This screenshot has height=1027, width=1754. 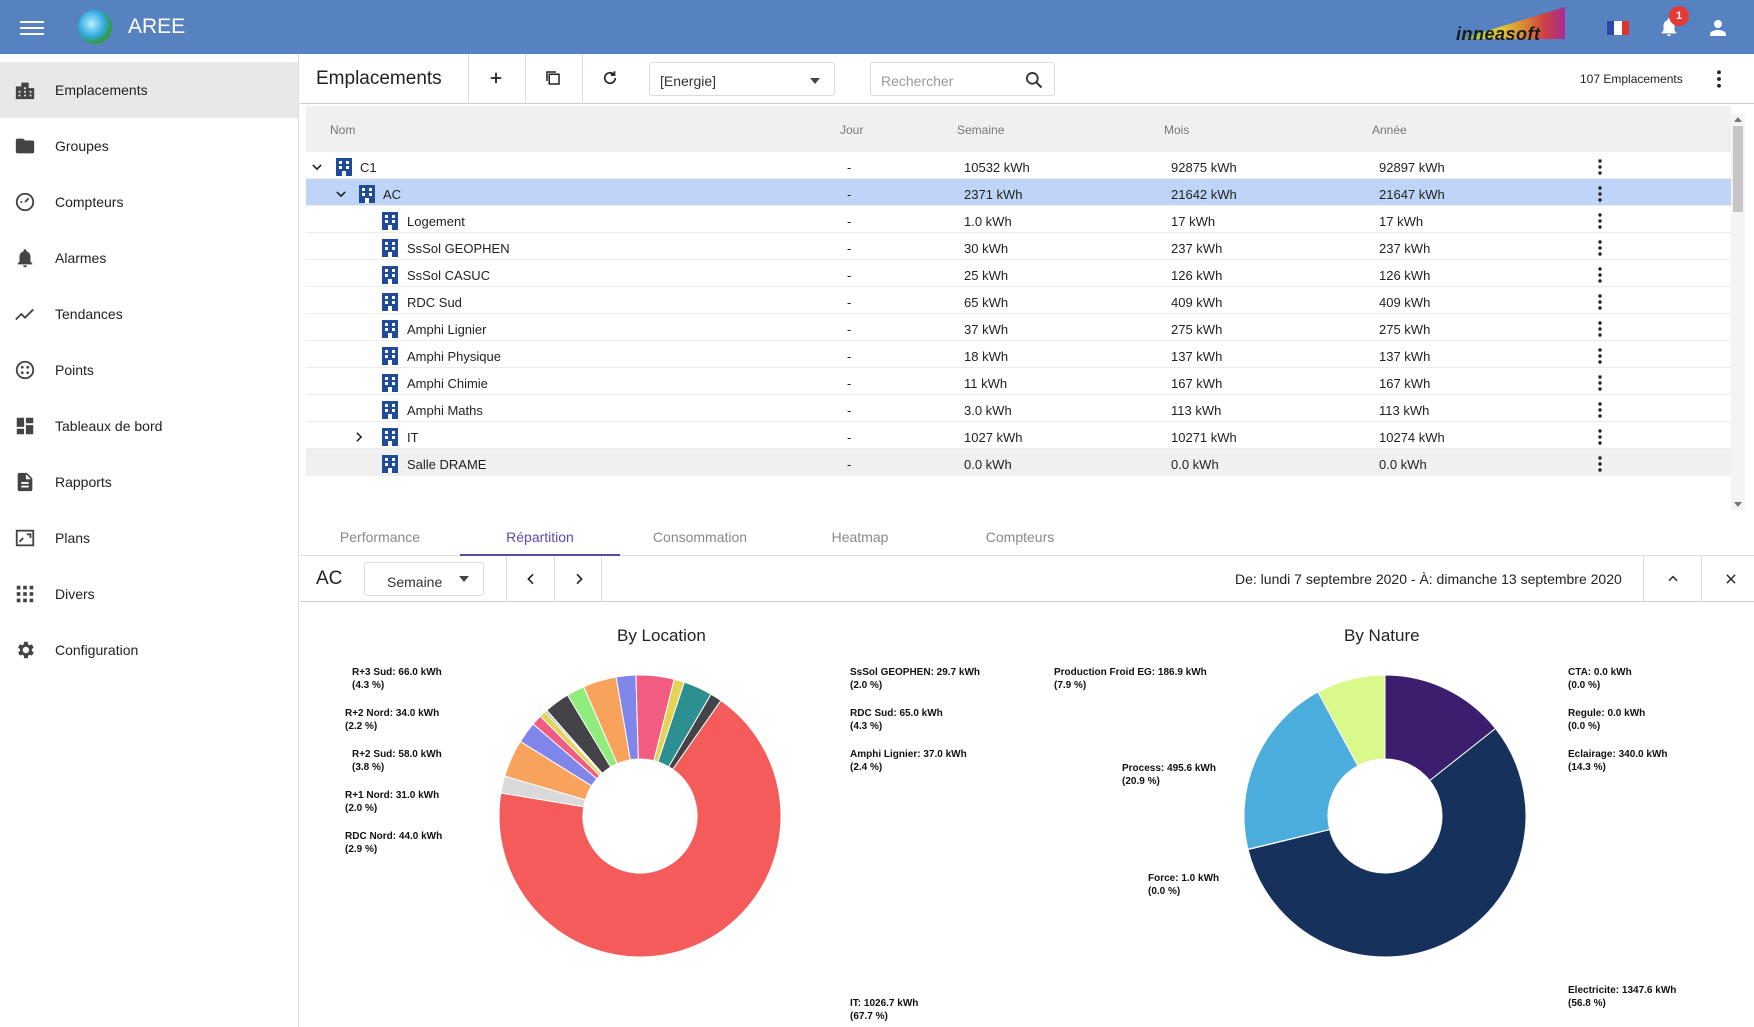 I want to click on table-scrollbar, so click(x=1738, y=312).